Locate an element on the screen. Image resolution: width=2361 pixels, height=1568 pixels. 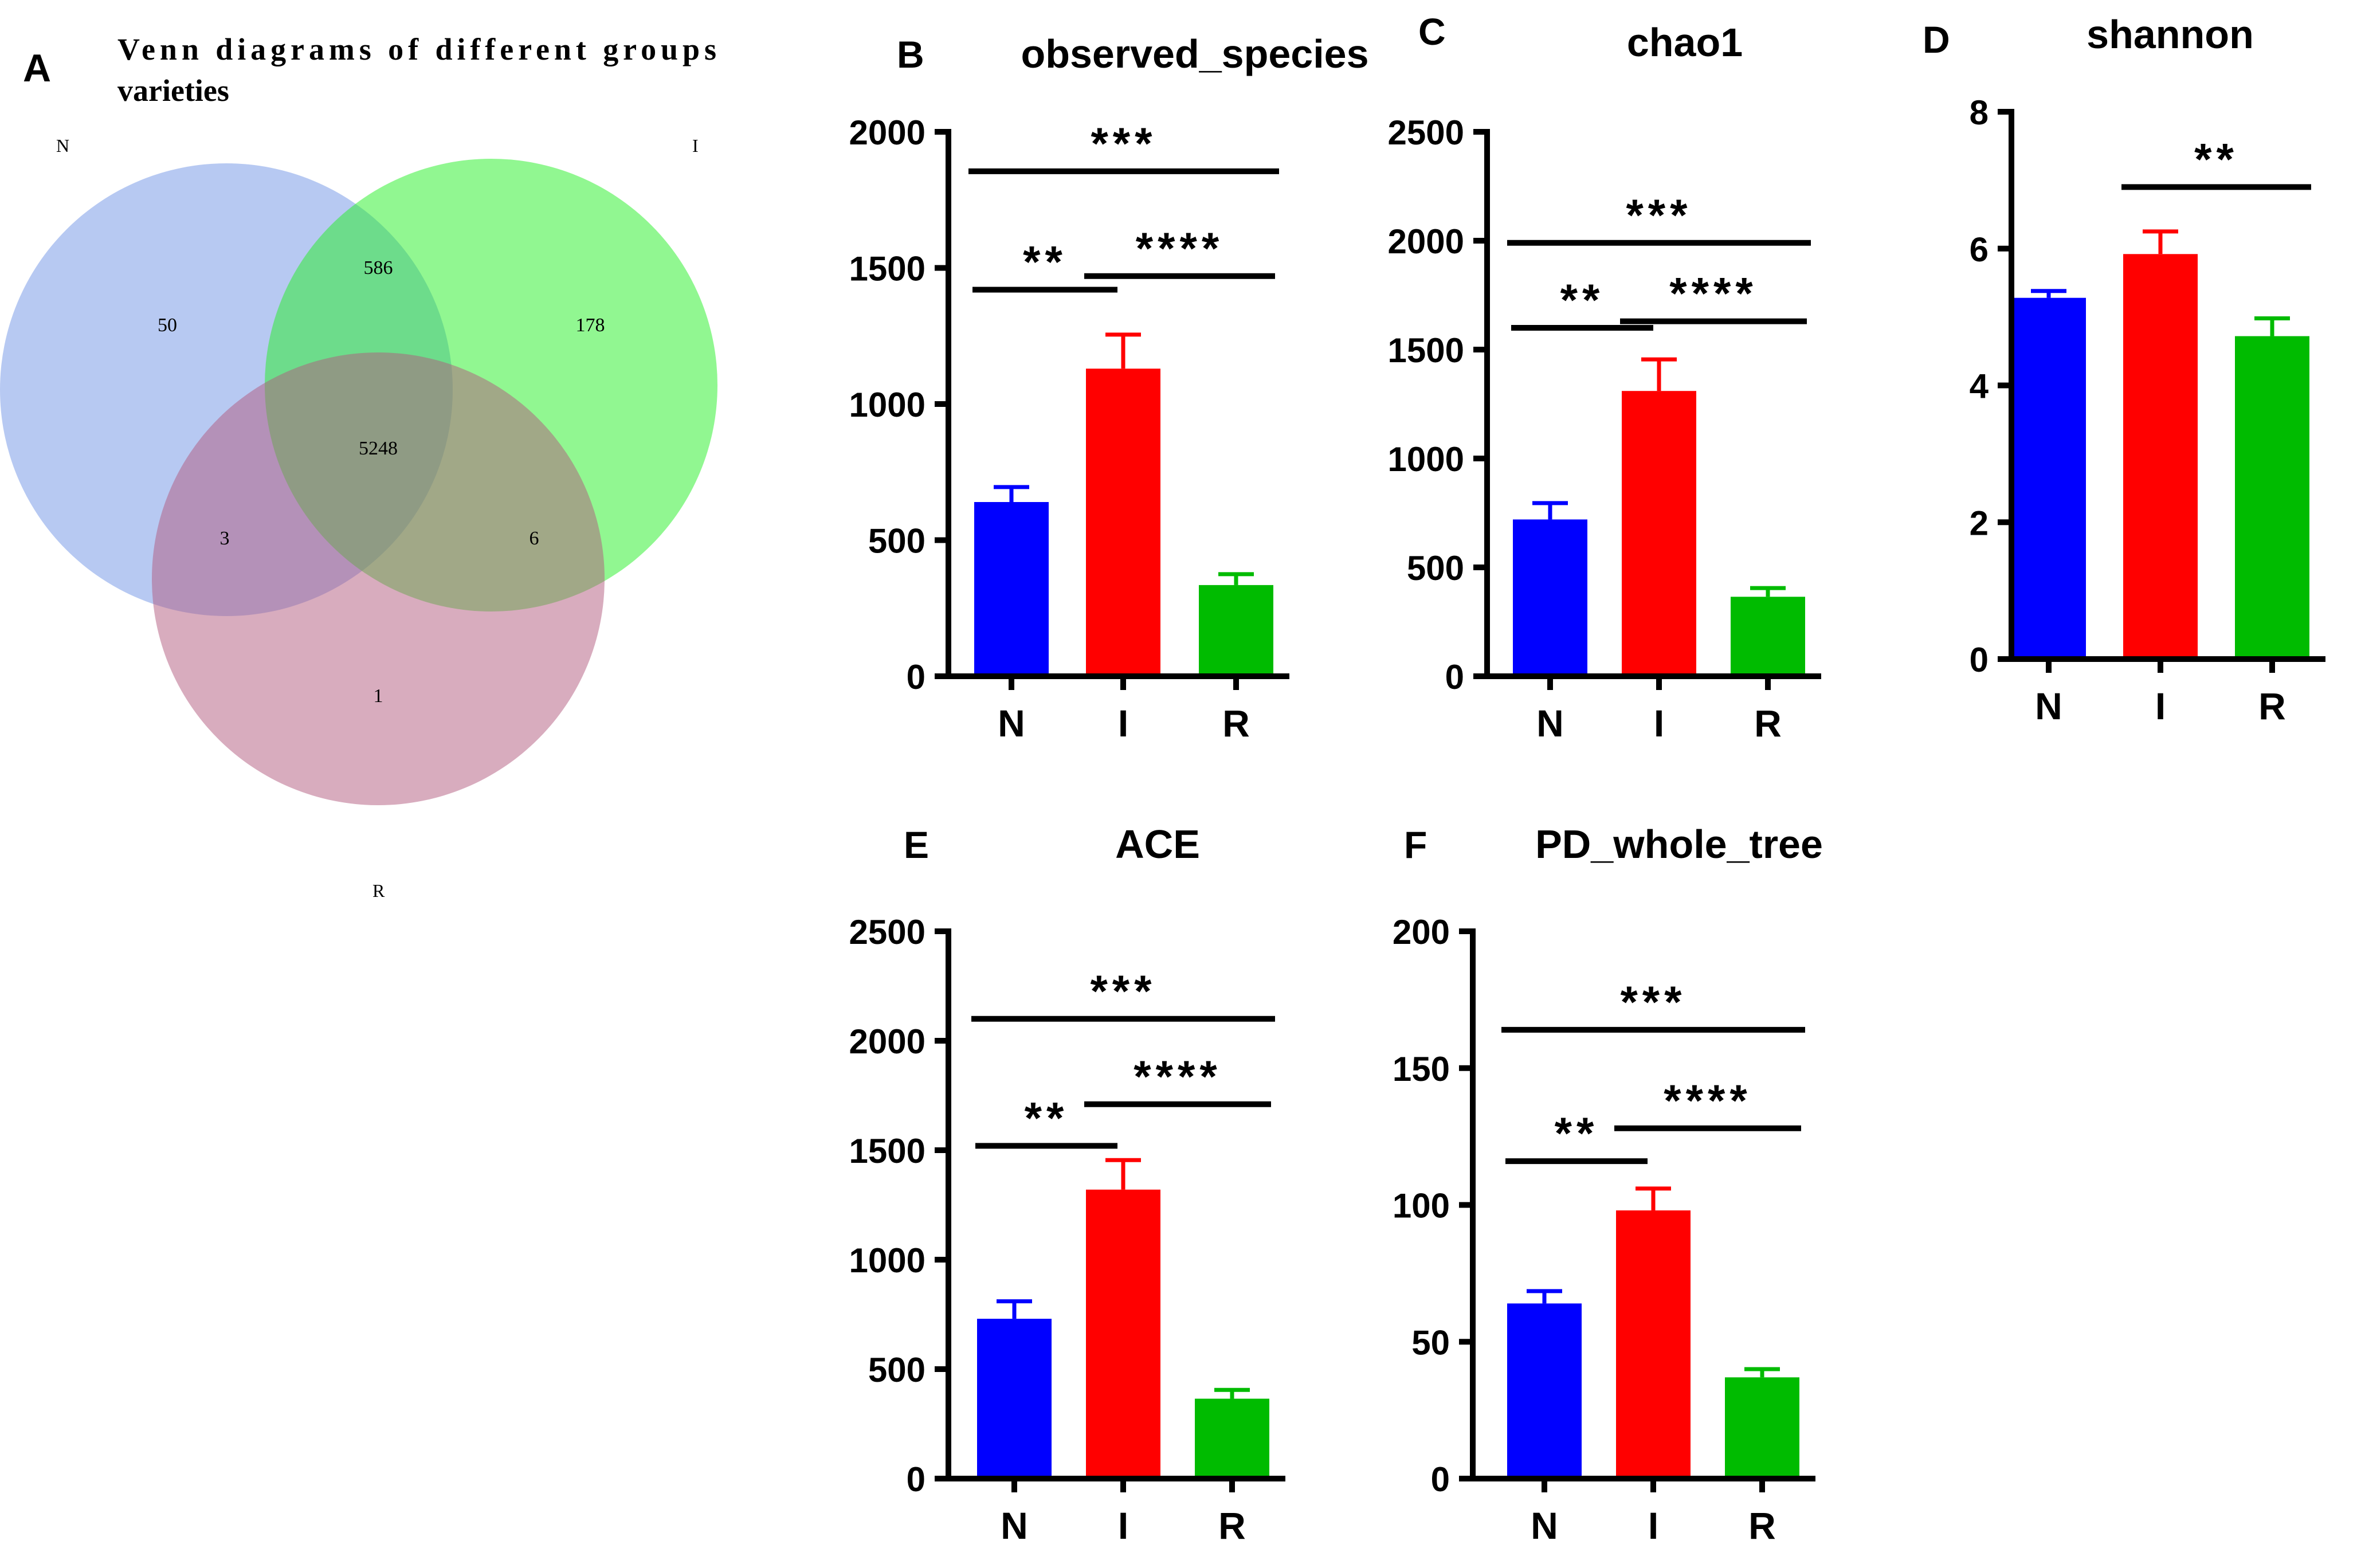
venn-region-n-only: 50 is located at coordinates (167, 325).